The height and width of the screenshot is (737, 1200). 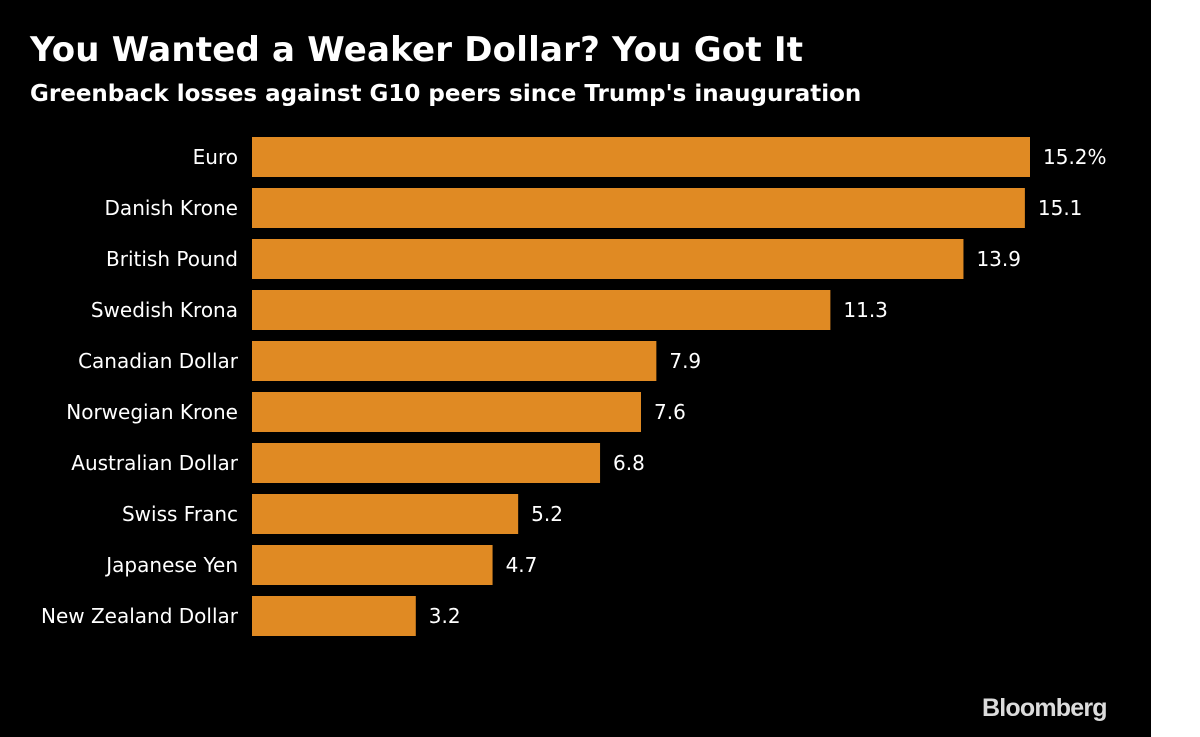 I want to click on category-label: Norwegian Krone, so click(x=152, y=412).